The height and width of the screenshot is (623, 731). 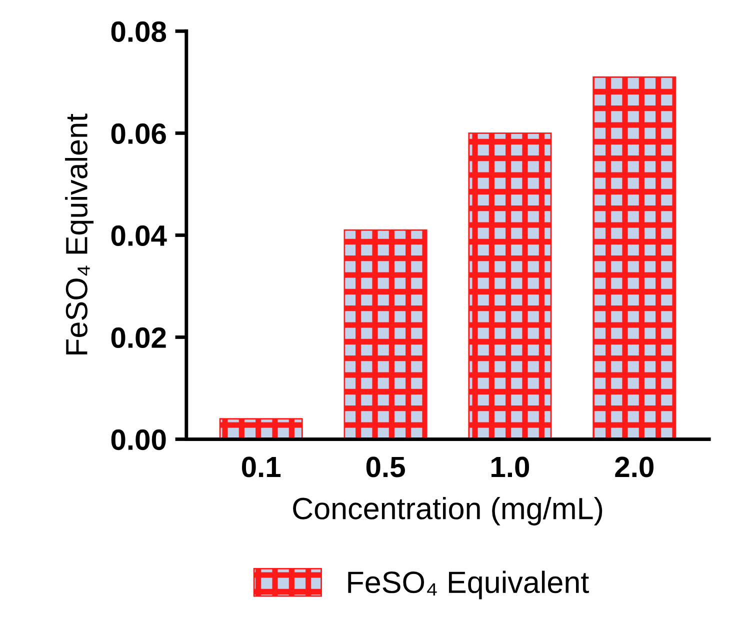 I want to click on y-tick-label: 0.00, so click(x=138, y=439).